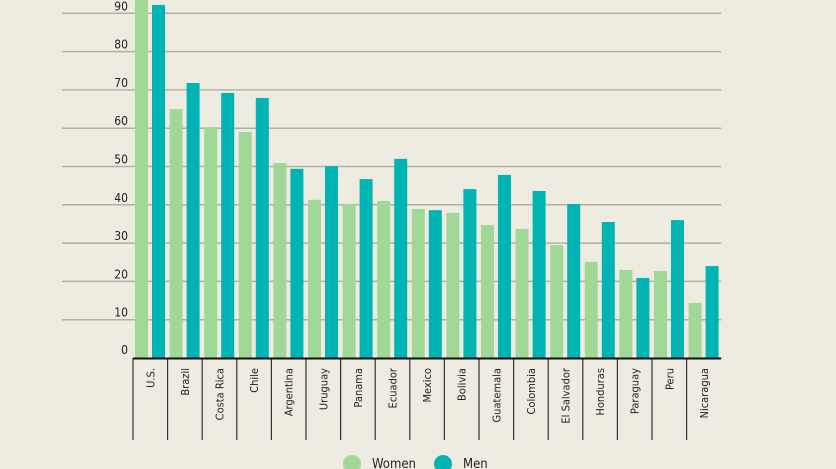 The height and width of the screenshot is (469, 836). Describe the element at coordinates (531, 391) in the screenshot. I see `x-tick-label: Colombia` at that location.